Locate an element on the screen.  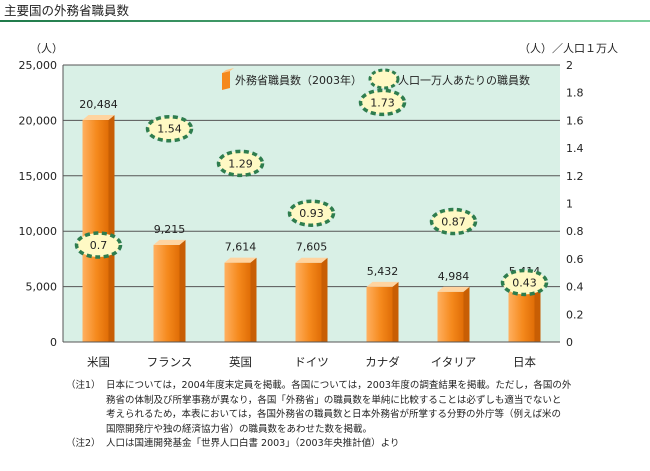
ratio-marker: 0.7 is located at coordinates (98, 245).